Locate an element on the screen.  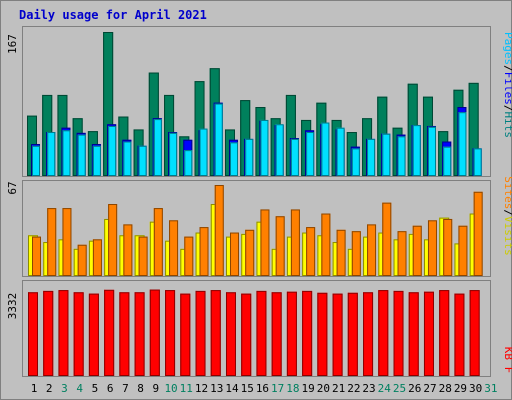
x-tick-day-14: 14 is located at coordinates (232, 388).